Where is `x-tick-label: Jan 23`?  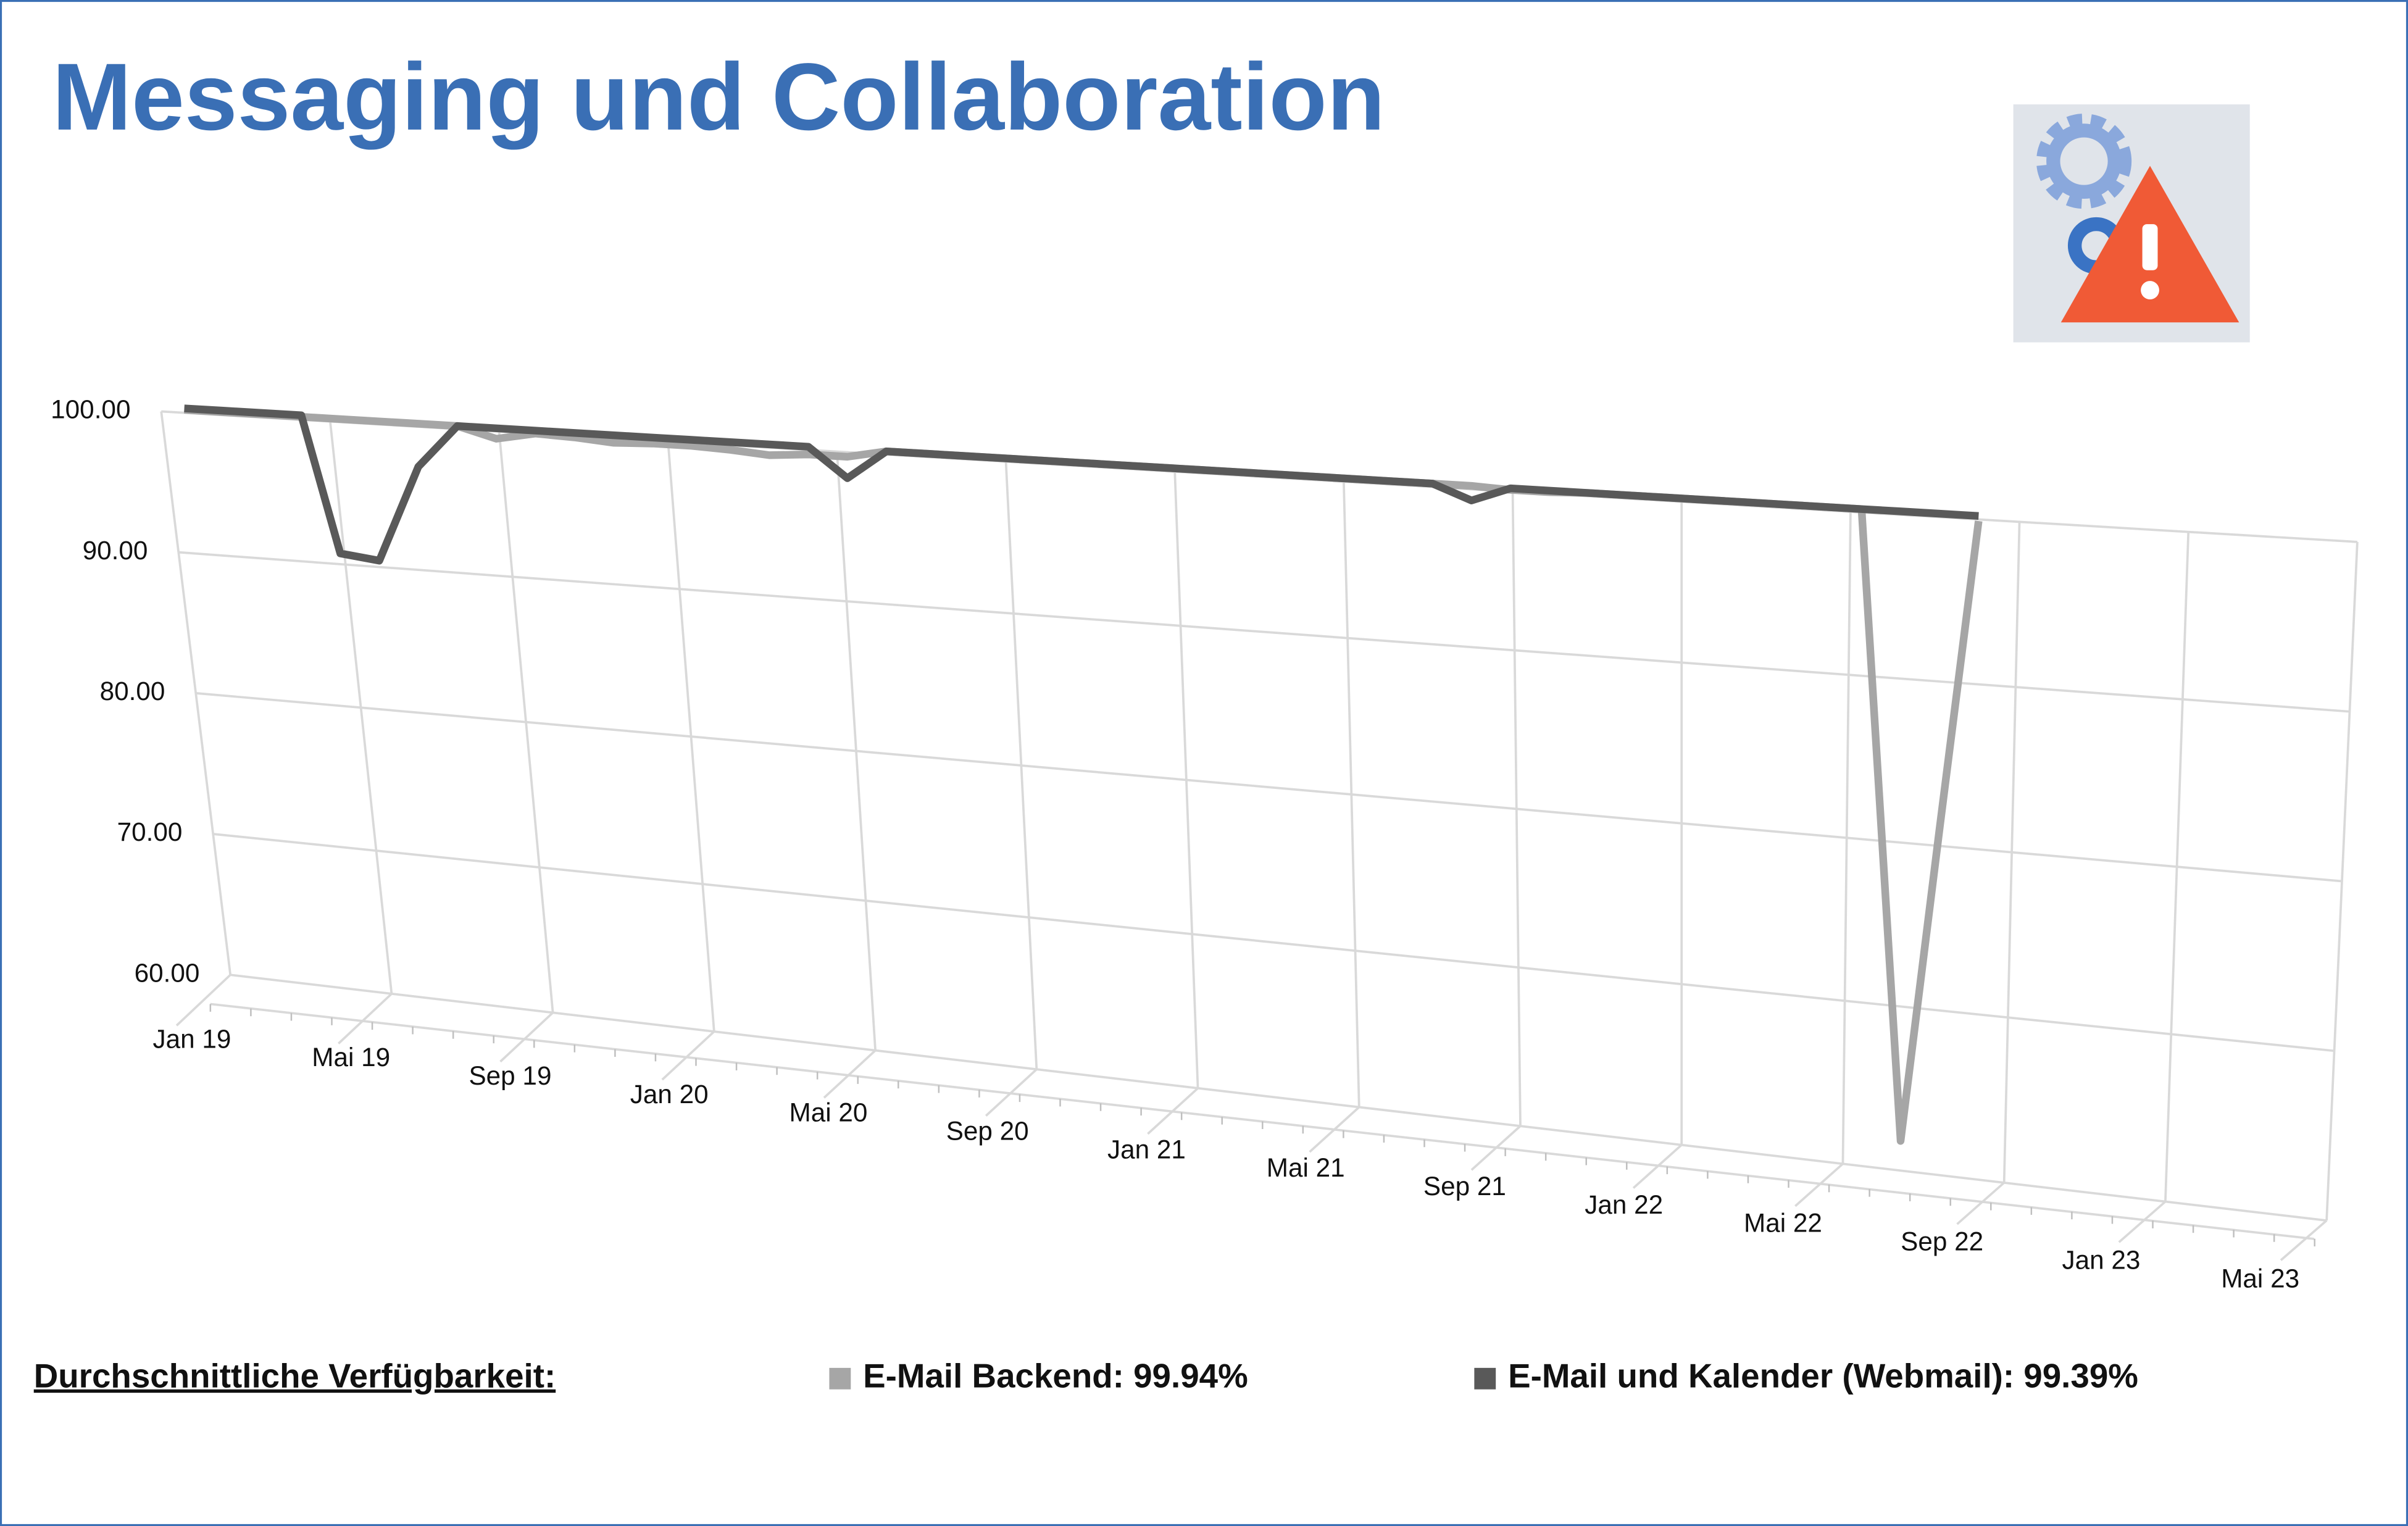 x-tick-label: Jan 23 is located at coordinates (2101, 1259).